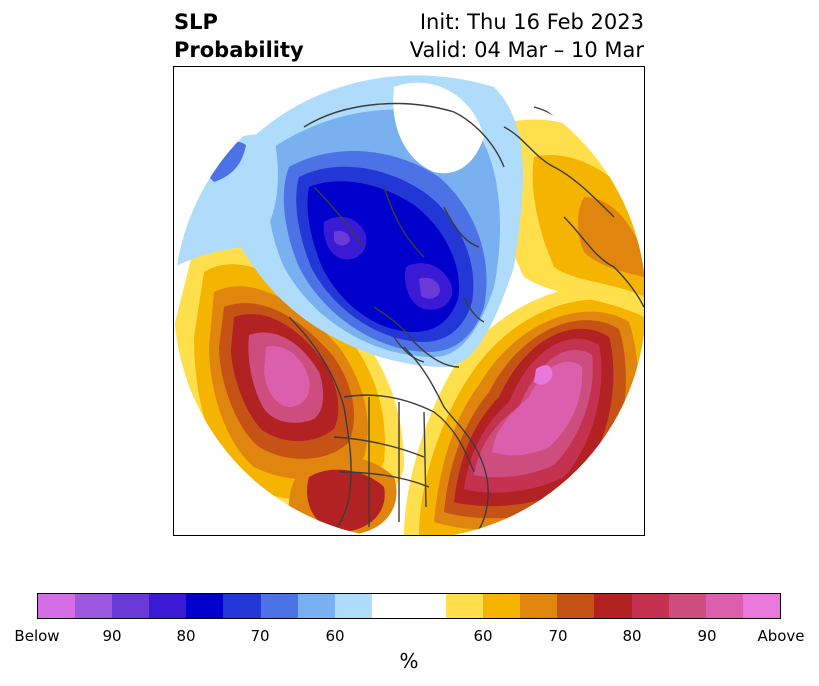 This screenshot has height=686, width=819. What do you see at coordinates (526, 50) in the screenshot?
I see `valid-range: Valid: 04 Mar – 10 Mar` at bounding box center [526, 50].